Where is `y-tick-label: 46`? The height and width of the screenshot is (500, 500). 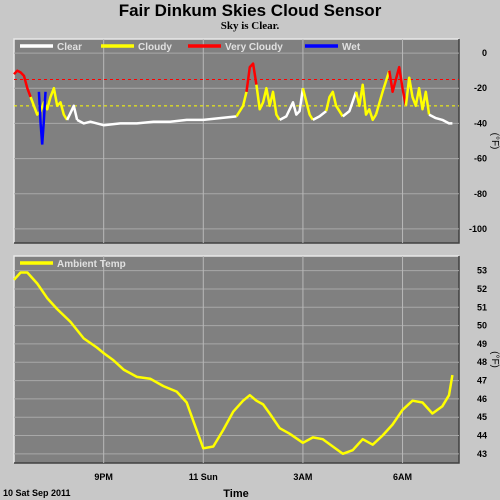 y-tick-label: 46 is located at coordinates (482, 399).